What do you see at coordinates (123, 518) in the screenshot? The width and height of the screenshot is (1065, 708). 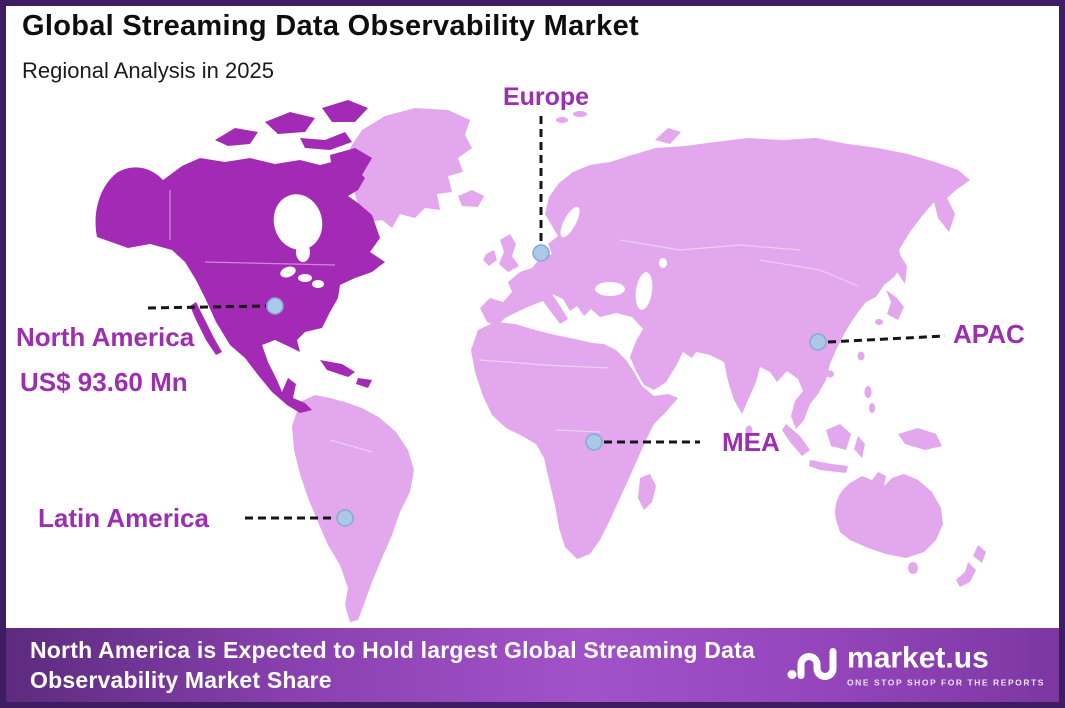 I see `latin-america-label: Latin America` at bounding box center [123, 518].